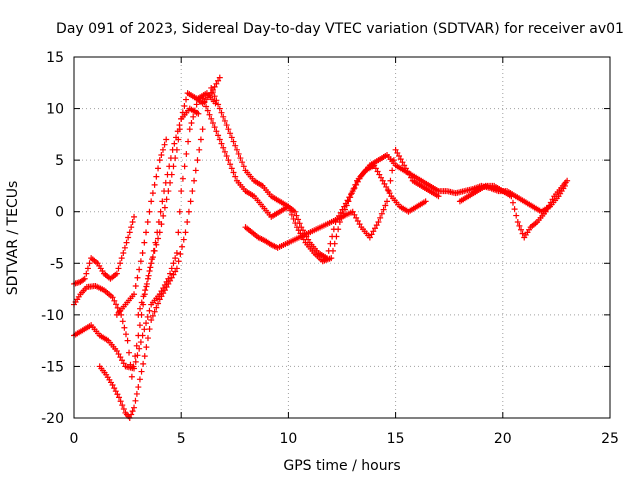 The width and height of the screenshot is (640, 480). What do you see at coordinates (341, 466) in the screenshot?
I see `x-axis-label: GPS time / hours` at bounding box center [341, 466].